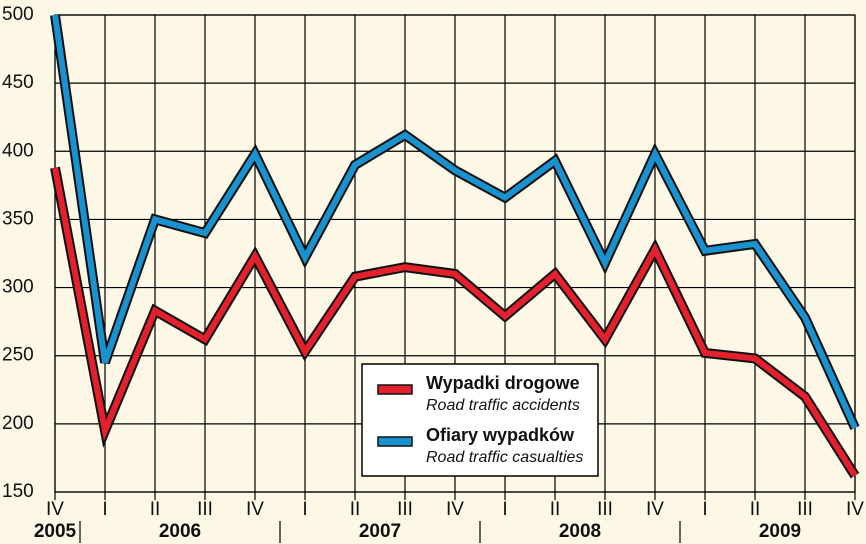 The height and width of the screenshot is (544, 866). Describe the element at coordinates (18, 150) in the screenshot. I see `y-tick-label: 400` at that location.